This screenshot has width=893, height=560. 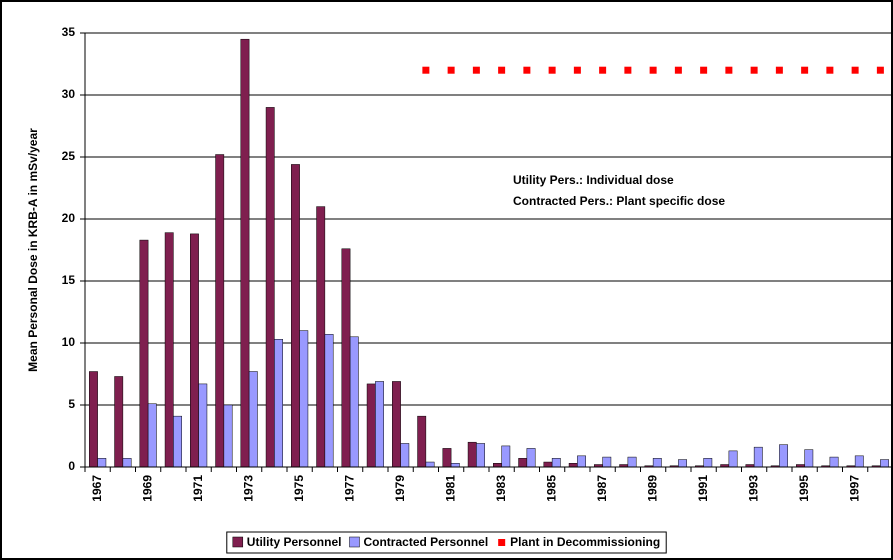 I want to click on y-tick-label: 35, so click(x=69, y=32).